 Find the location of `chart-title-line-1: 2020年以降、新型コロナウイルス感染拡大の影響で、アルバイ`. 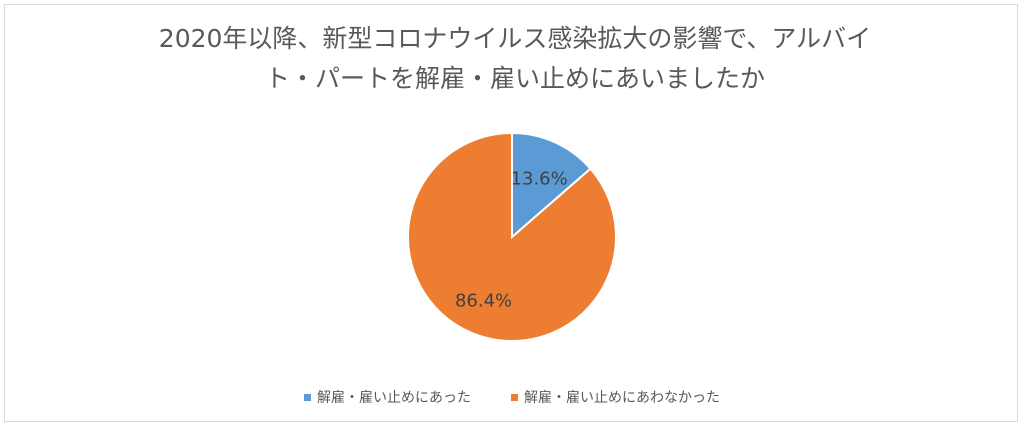

chart-title-line-1: 2020年以降、新型コロナウイルス感染拡大の影響で、アルバイ is located at coordinates (515, 38).